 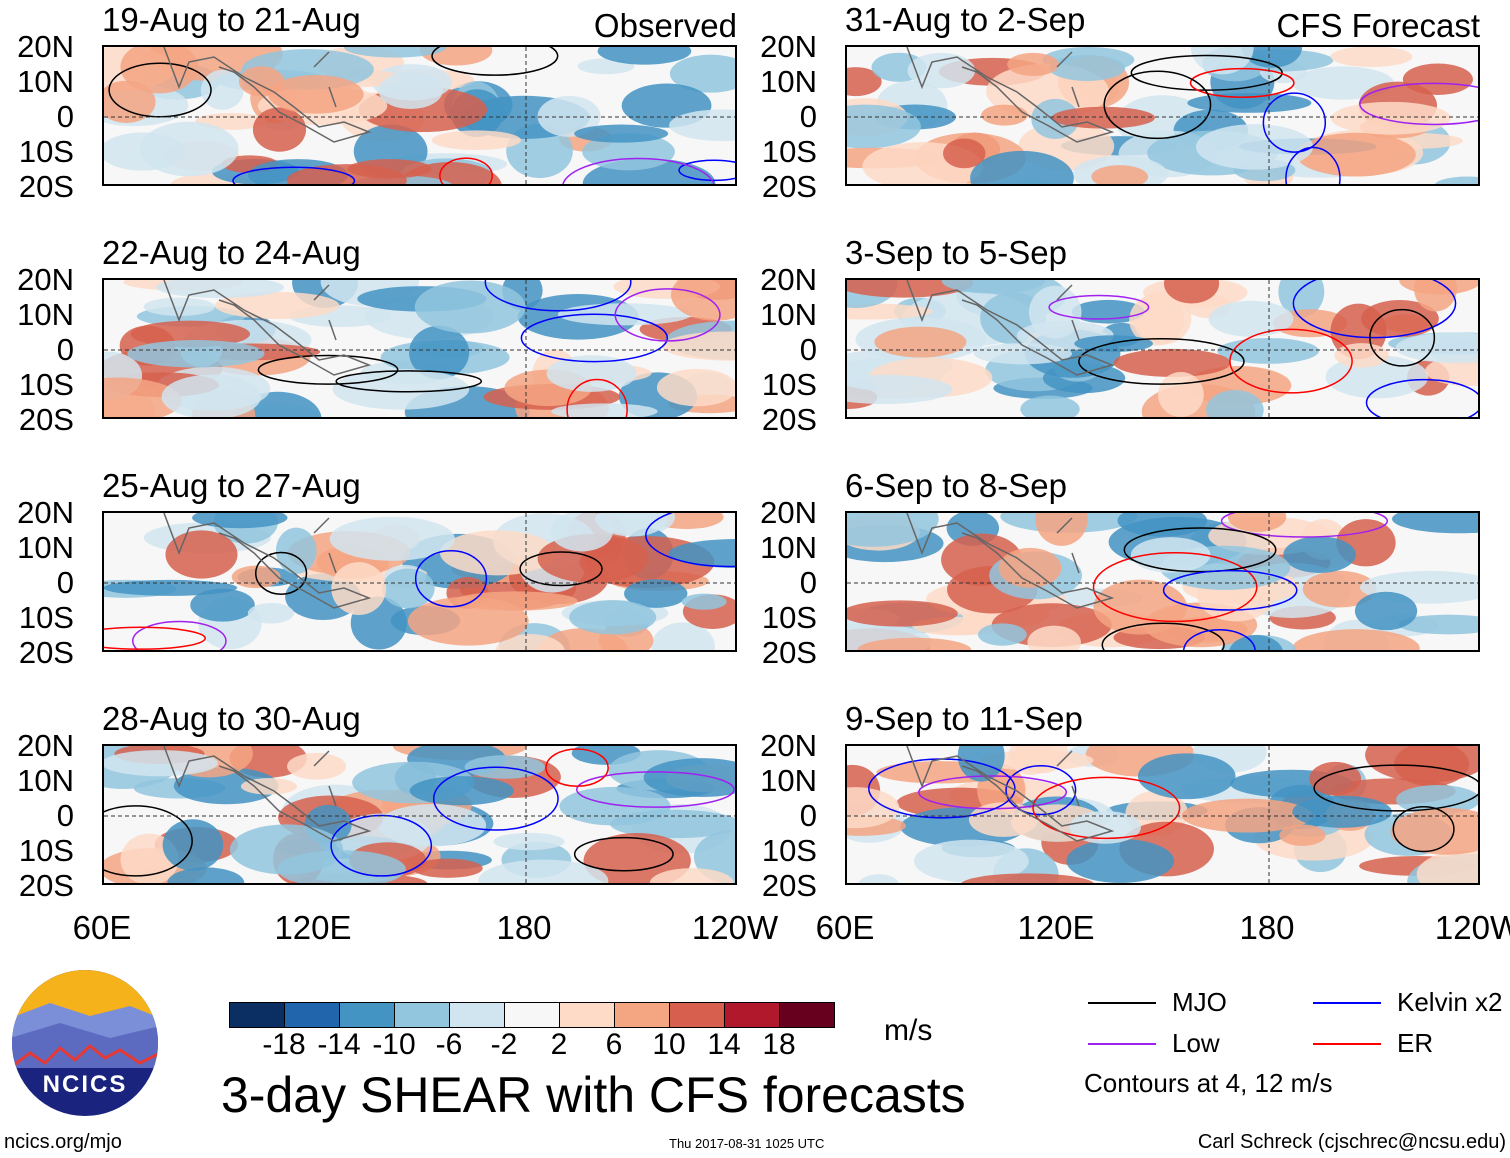 I want to click on logo-text: NCICS, so click(x=85, y=1084).